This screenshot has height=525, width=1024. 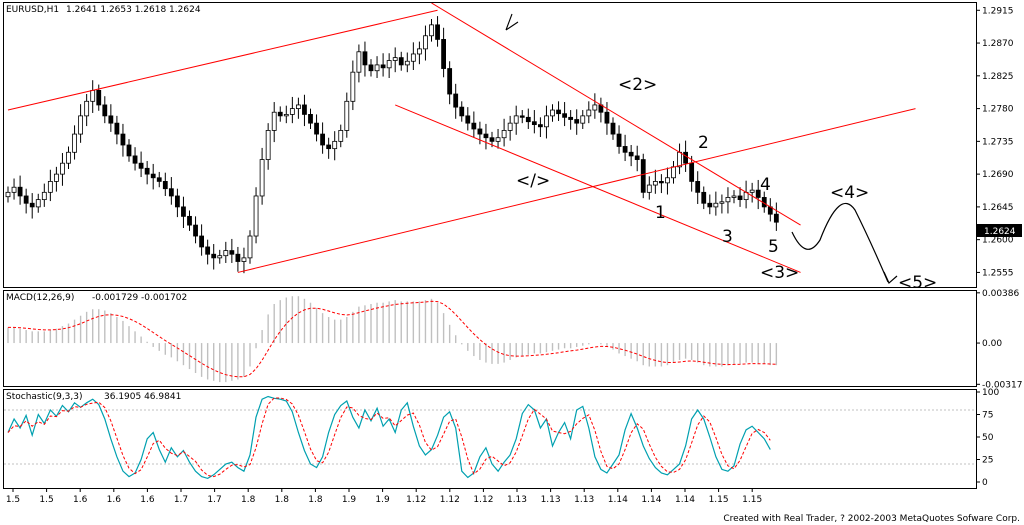 I want to click on macd-y-axis: 0.00386 0.00 -0.00317, so click(x=999, y=339).